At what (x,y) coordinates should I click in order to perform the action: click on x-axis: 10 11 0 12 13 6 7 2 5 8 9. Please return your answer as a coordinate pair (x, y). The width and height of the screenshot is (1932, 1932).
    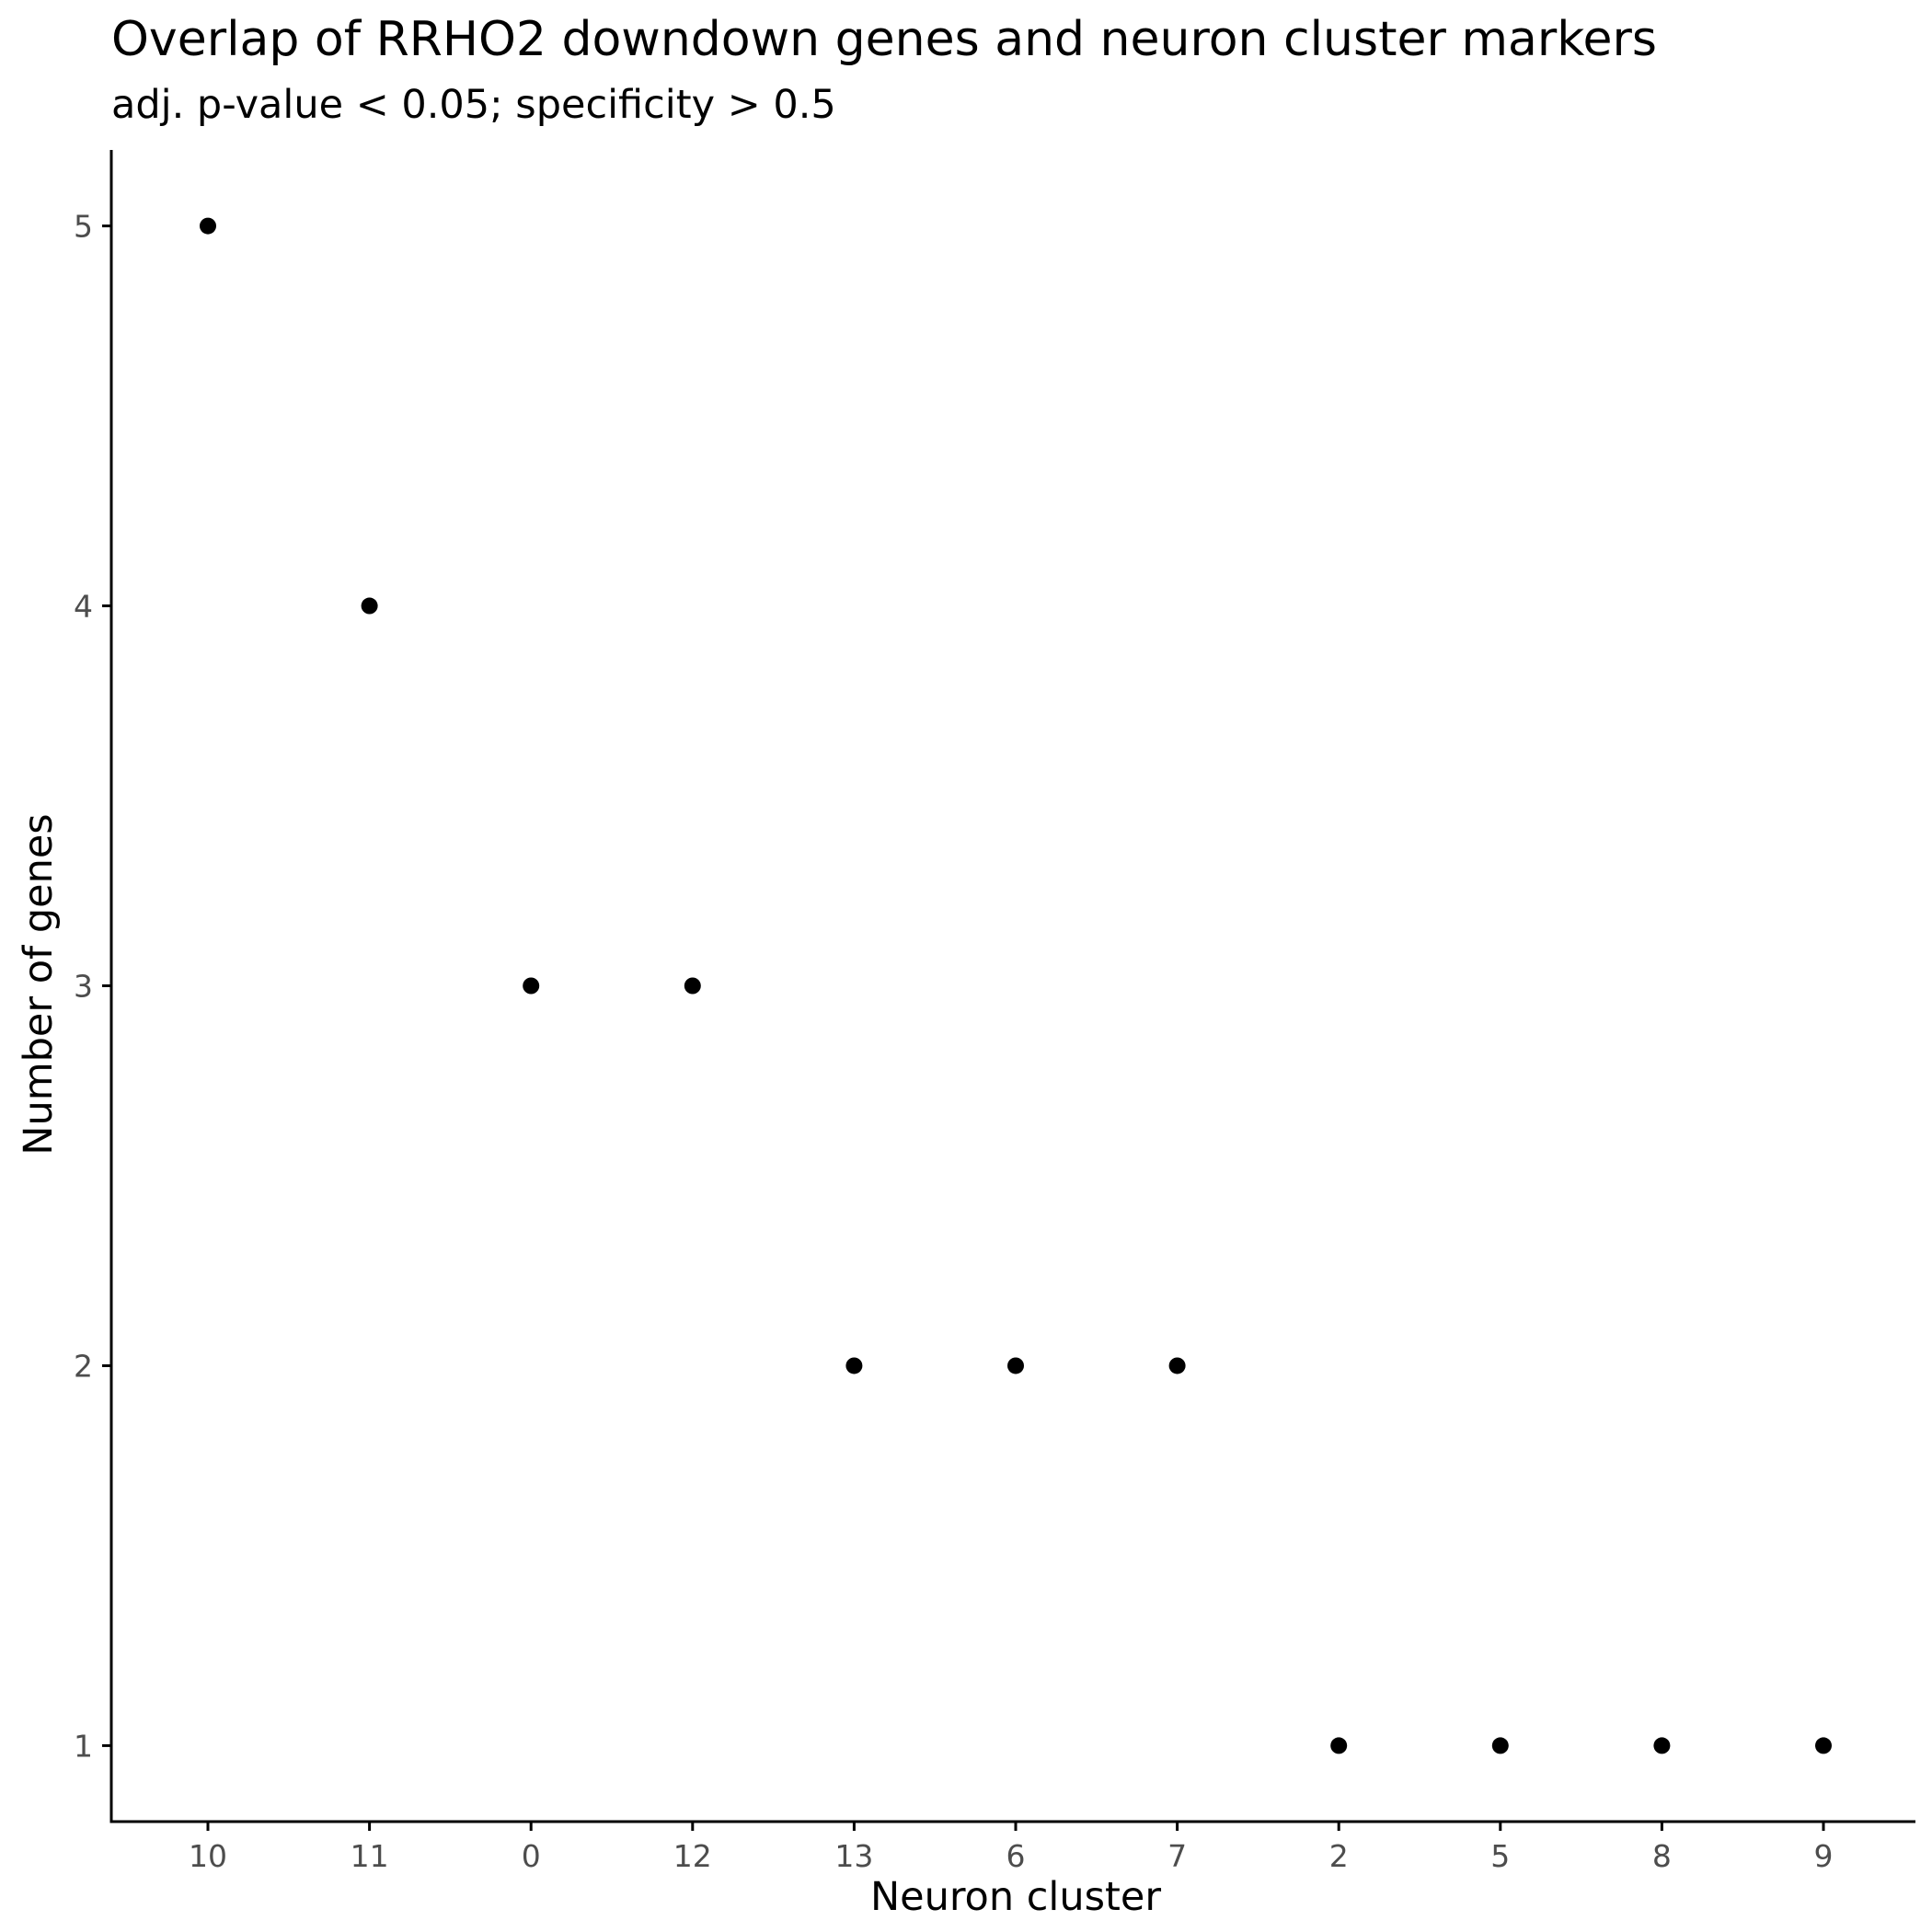
    Looking at the image, I should click on (1012, 1847).